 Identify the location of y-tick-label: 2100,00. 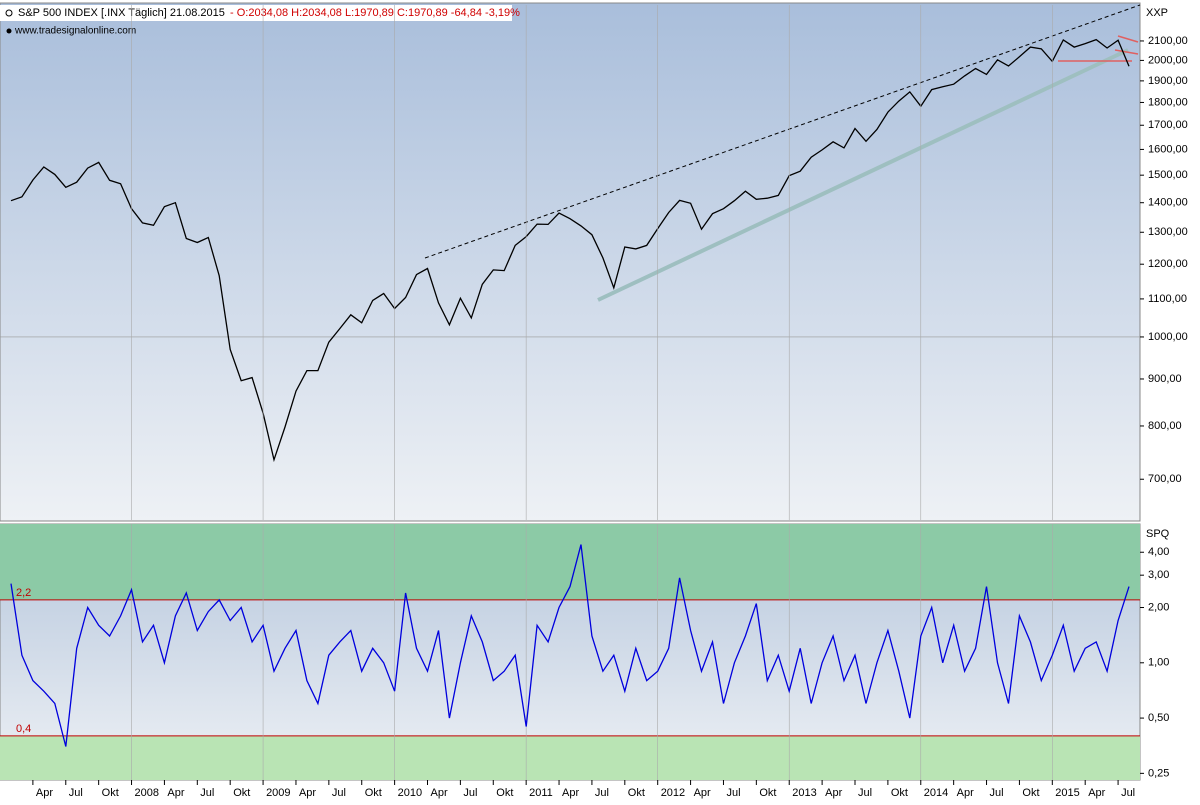
(1168, 41).